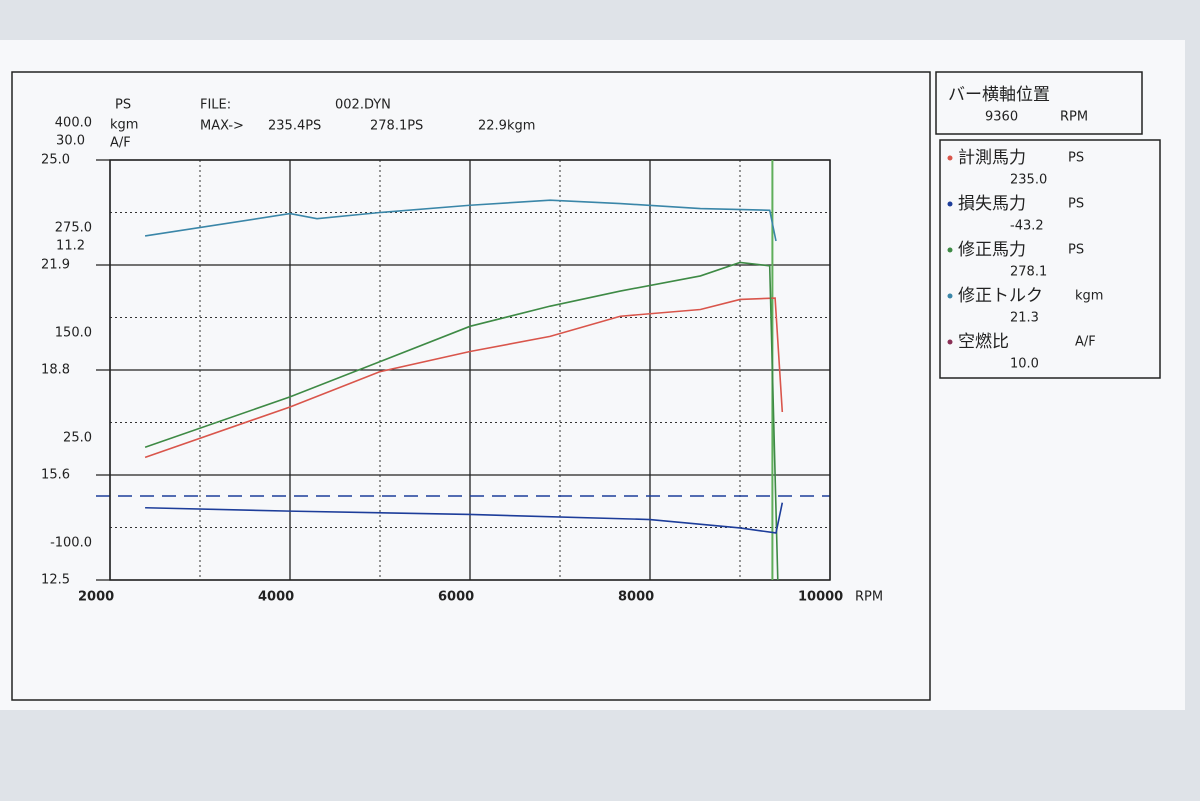 Image resolution: width=1200 pixels, height=801 pixels. I want to click on max-value: 278.1PS, so click(396, 126).